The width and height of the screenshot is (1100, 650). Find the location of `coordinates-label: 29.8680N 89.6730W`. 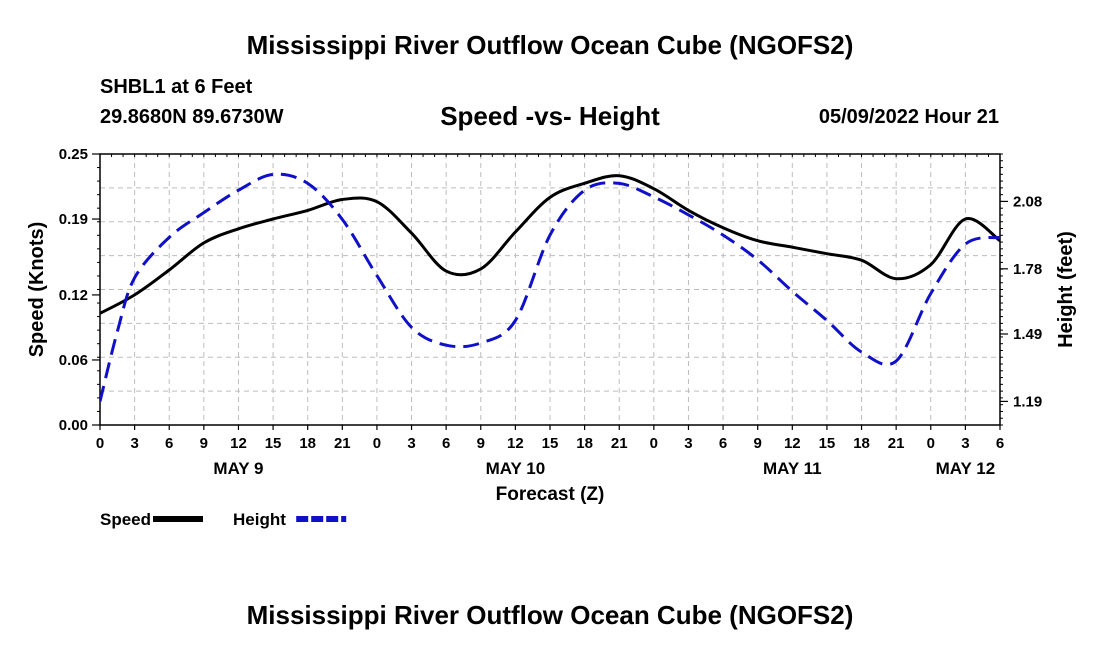

coordinates-label: 29.8680N 89.6730W is located at coordinates (192, 117).